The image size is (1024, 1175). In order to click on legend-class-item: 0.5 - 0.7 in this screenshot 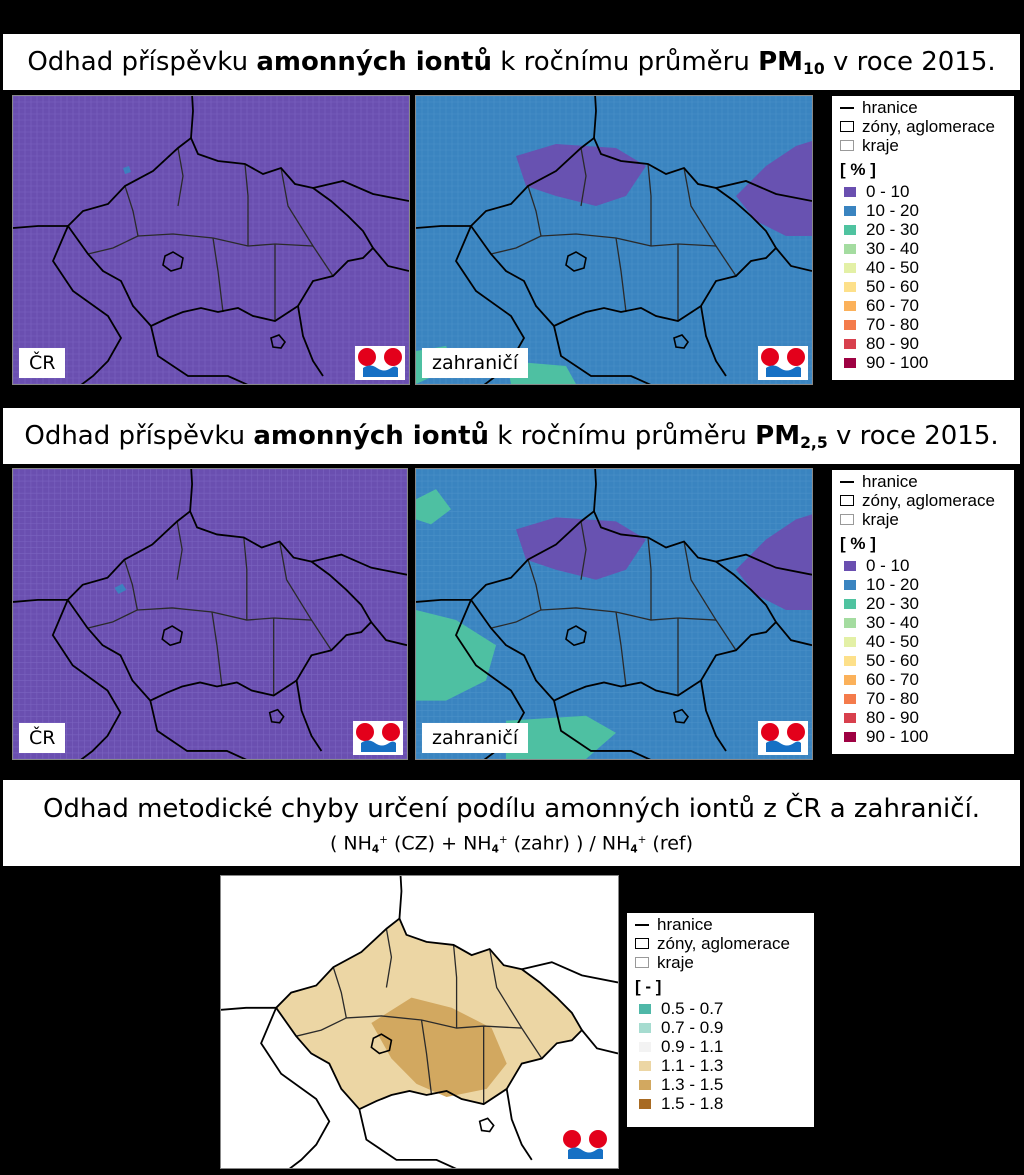, I will do `click(720, 1008)`.